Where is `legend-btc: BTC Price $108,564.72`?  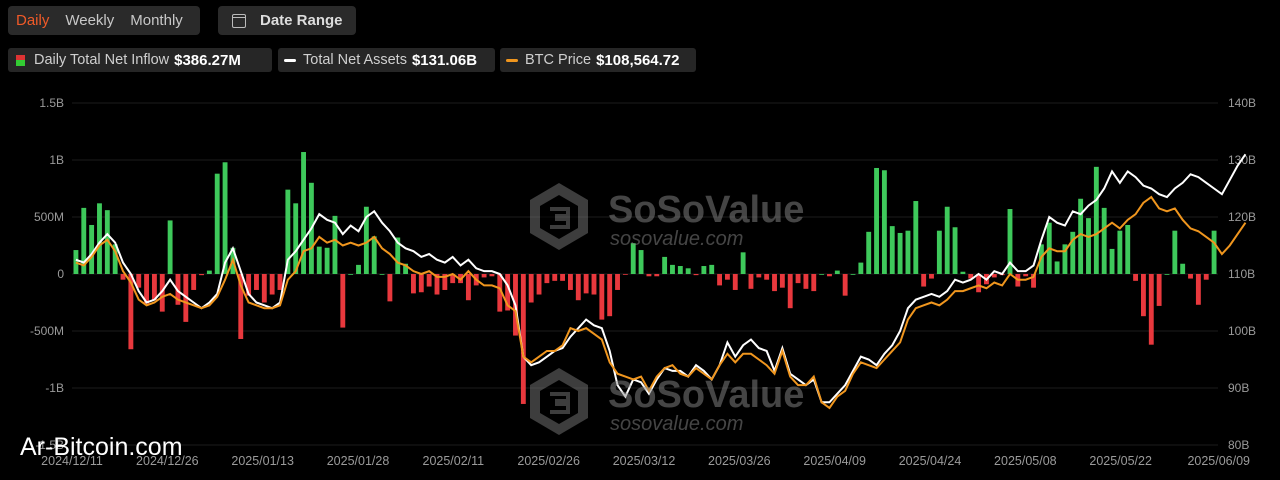
legend-btc: BTC Price $108,564.72 is located at coordinates (598, 60).